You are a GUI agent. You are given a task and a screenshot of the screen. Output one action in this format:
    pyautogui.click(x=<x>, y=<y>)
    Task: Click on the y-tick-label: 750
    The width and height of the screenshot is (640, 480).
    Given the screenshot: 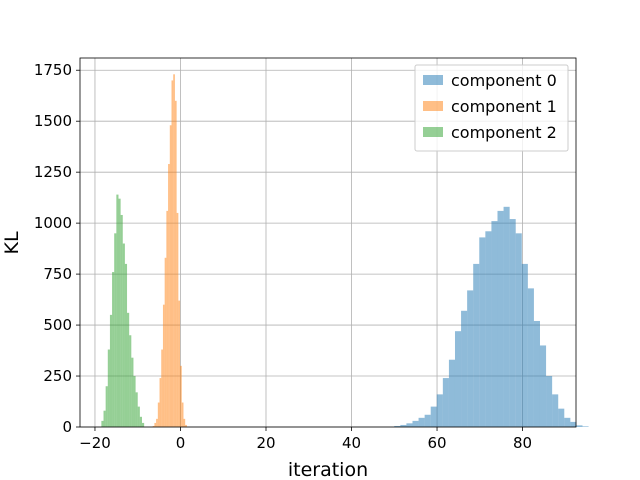 What is the action you would take?
    pyautogui.click(x=57, y=274)
    